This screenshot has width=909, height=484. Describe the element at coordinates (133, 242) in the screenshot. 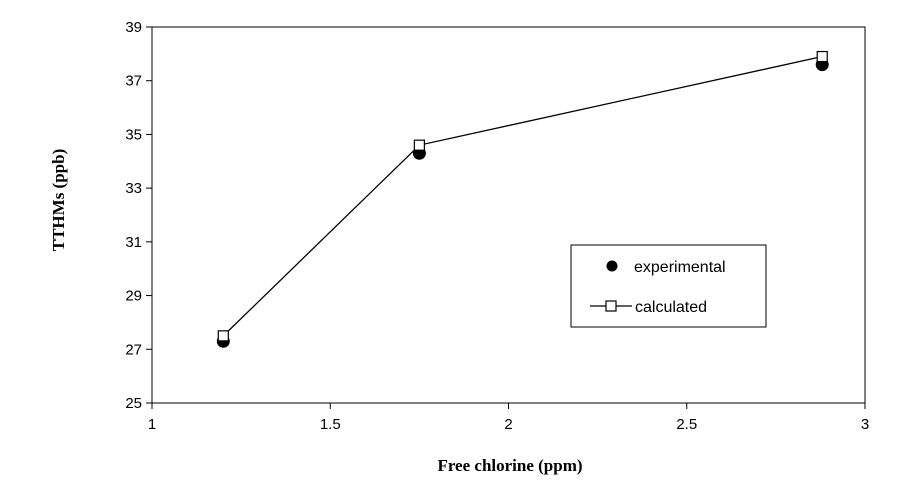

I see `y-tick-label: 31` at that location.